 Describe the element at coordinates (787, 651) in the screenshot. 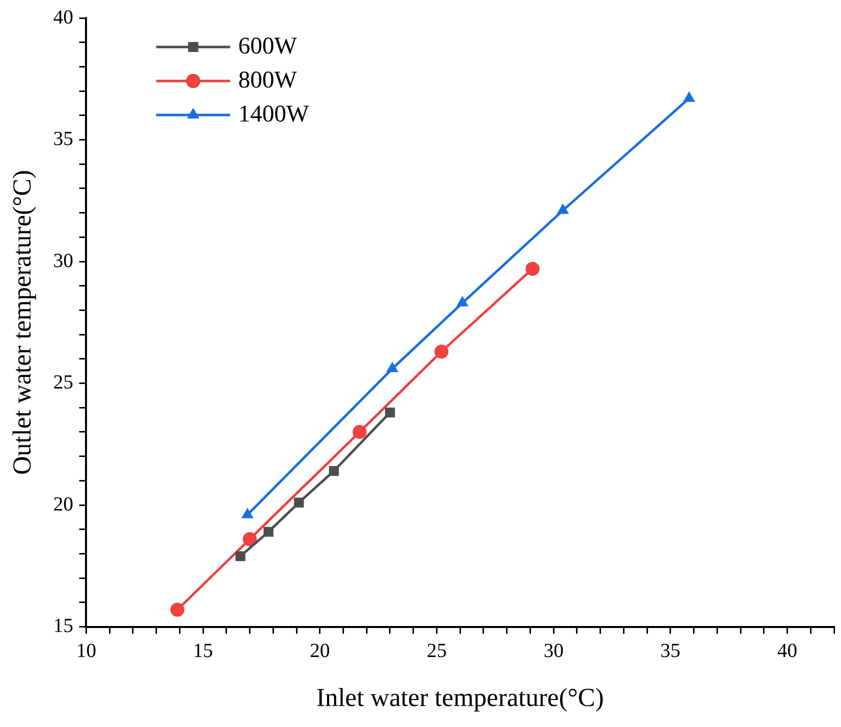

I see `x-tick-label: 40` at that location.